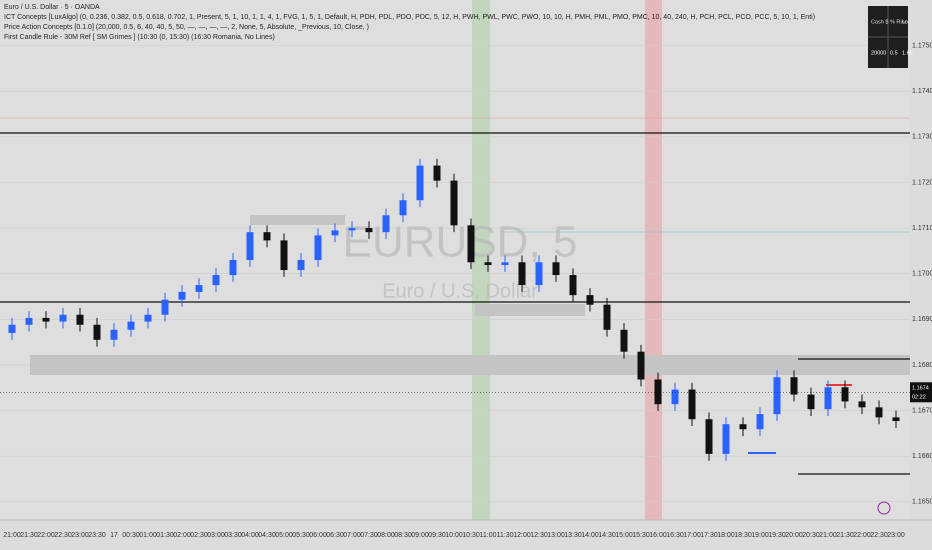  What do you see at coordinates (922, 456) in the screenshot?
I see `y-tick-label: 1.16600` at bounding box center [922, 456].